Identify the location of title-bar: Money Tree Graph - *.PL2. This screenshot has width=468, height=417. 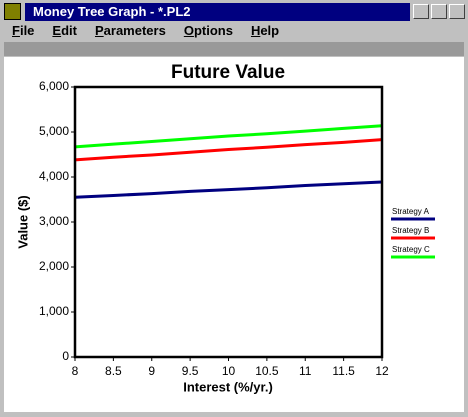
(217, 12).